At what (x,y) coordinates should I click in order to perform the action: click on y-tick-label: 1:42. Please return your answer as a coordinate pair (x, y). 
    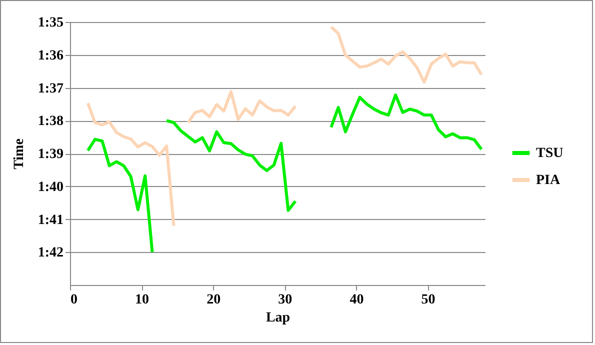
    Looking at the image, I should click on (51, 253).